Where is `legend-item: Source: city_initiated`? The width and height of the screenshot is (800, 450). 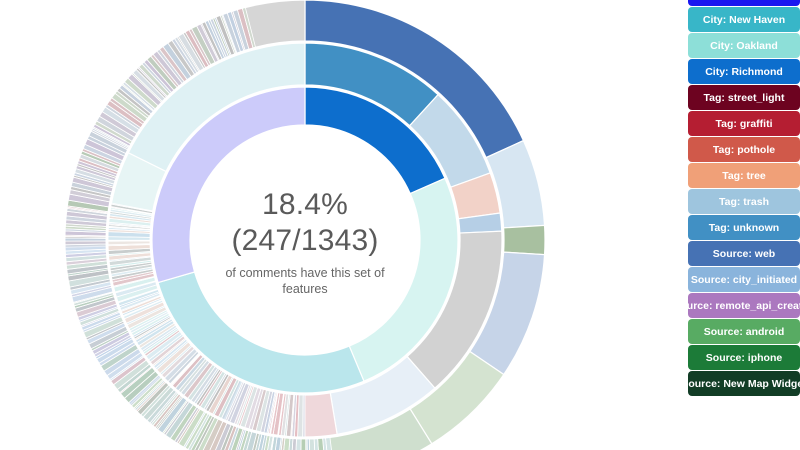
legend-item: Source: city_initiated is located at coordinates (744, 279).